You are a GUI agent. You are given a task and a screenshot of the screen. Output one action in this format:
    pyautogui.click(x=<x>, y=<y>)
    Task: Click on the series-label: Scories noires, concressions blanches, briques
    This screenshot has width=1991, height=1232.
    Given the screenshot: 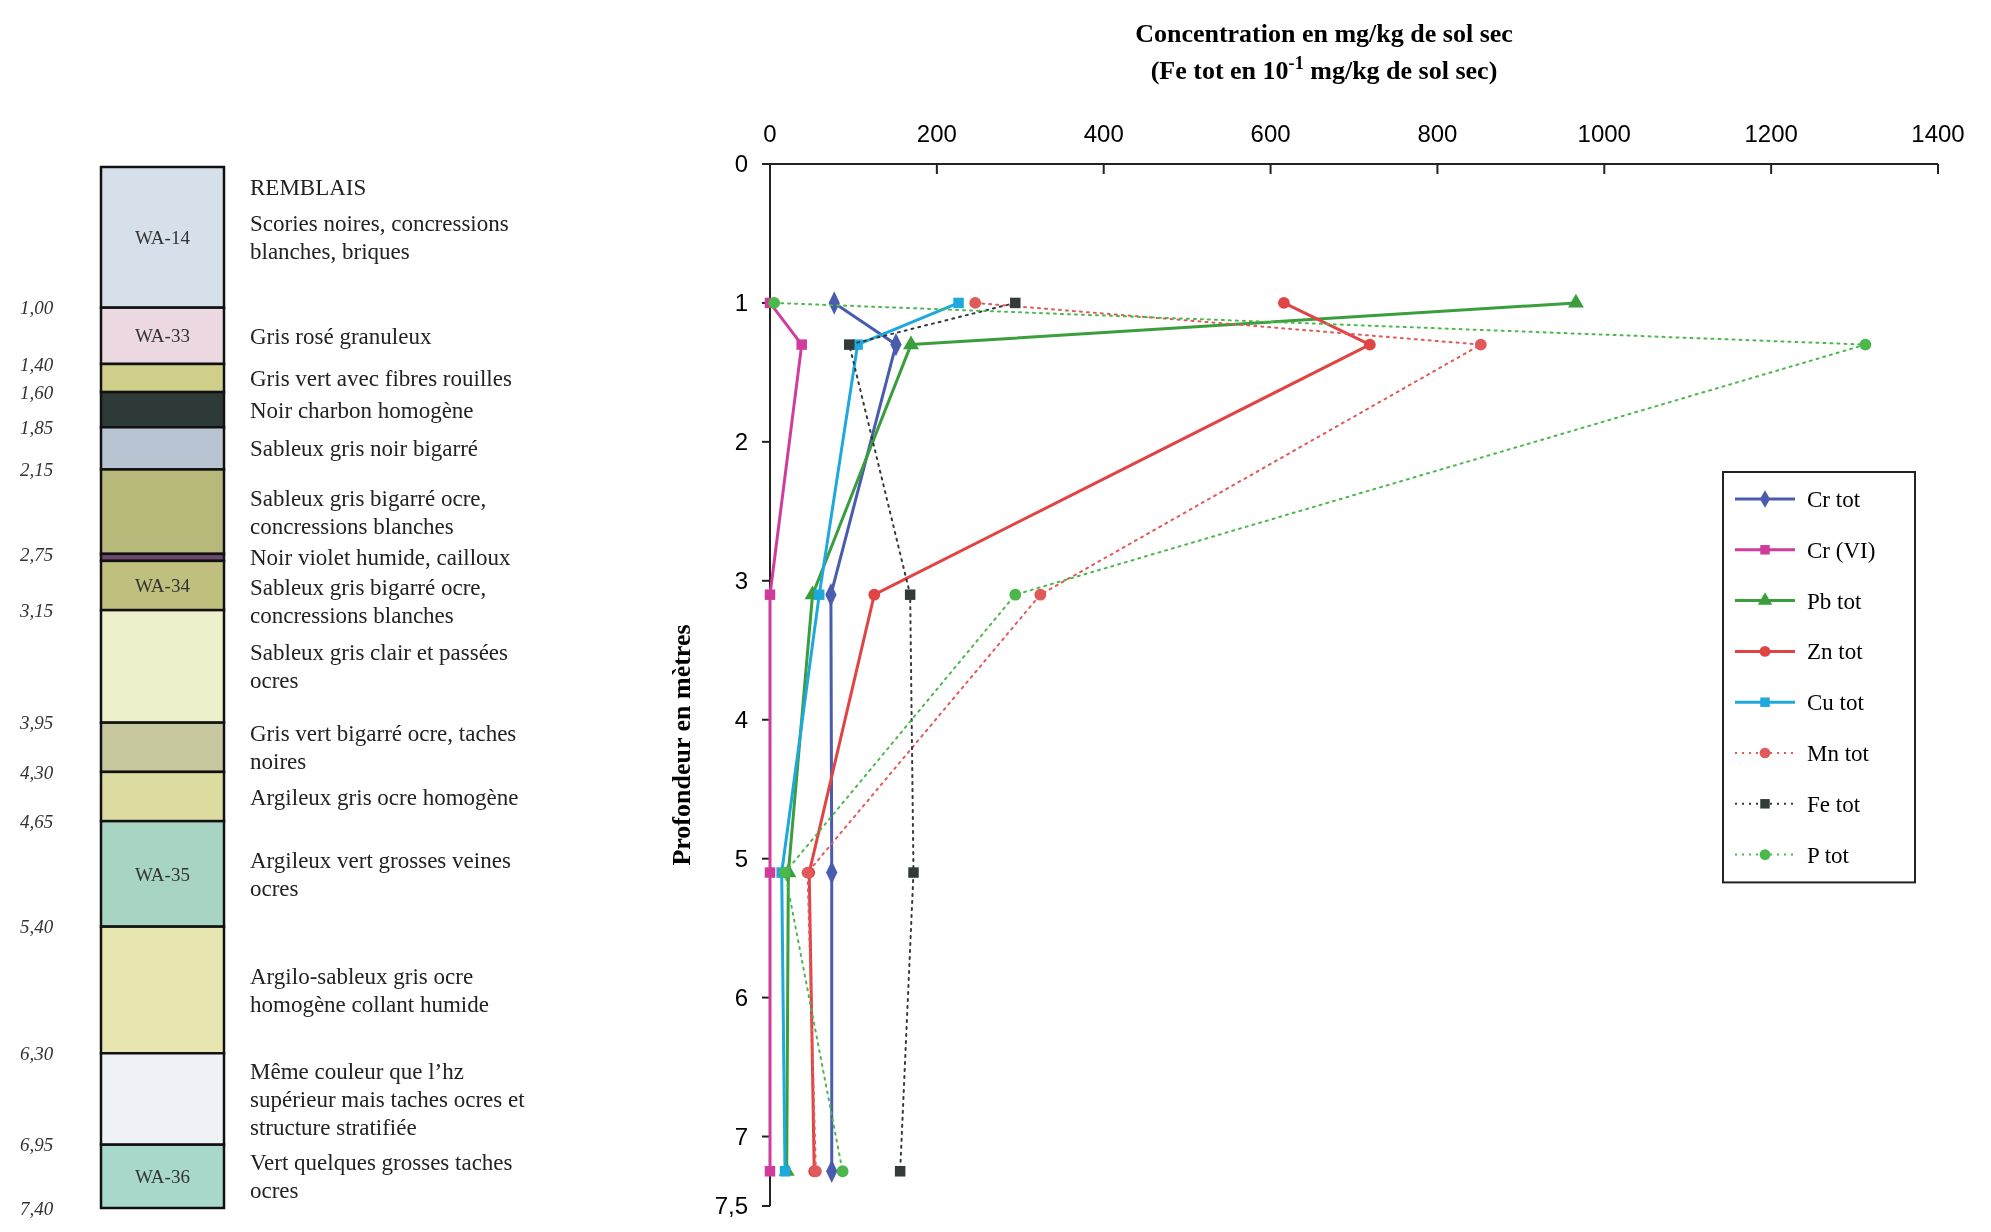 What is the action you would take?
    pyautogui.click(x=379, y=238)
    